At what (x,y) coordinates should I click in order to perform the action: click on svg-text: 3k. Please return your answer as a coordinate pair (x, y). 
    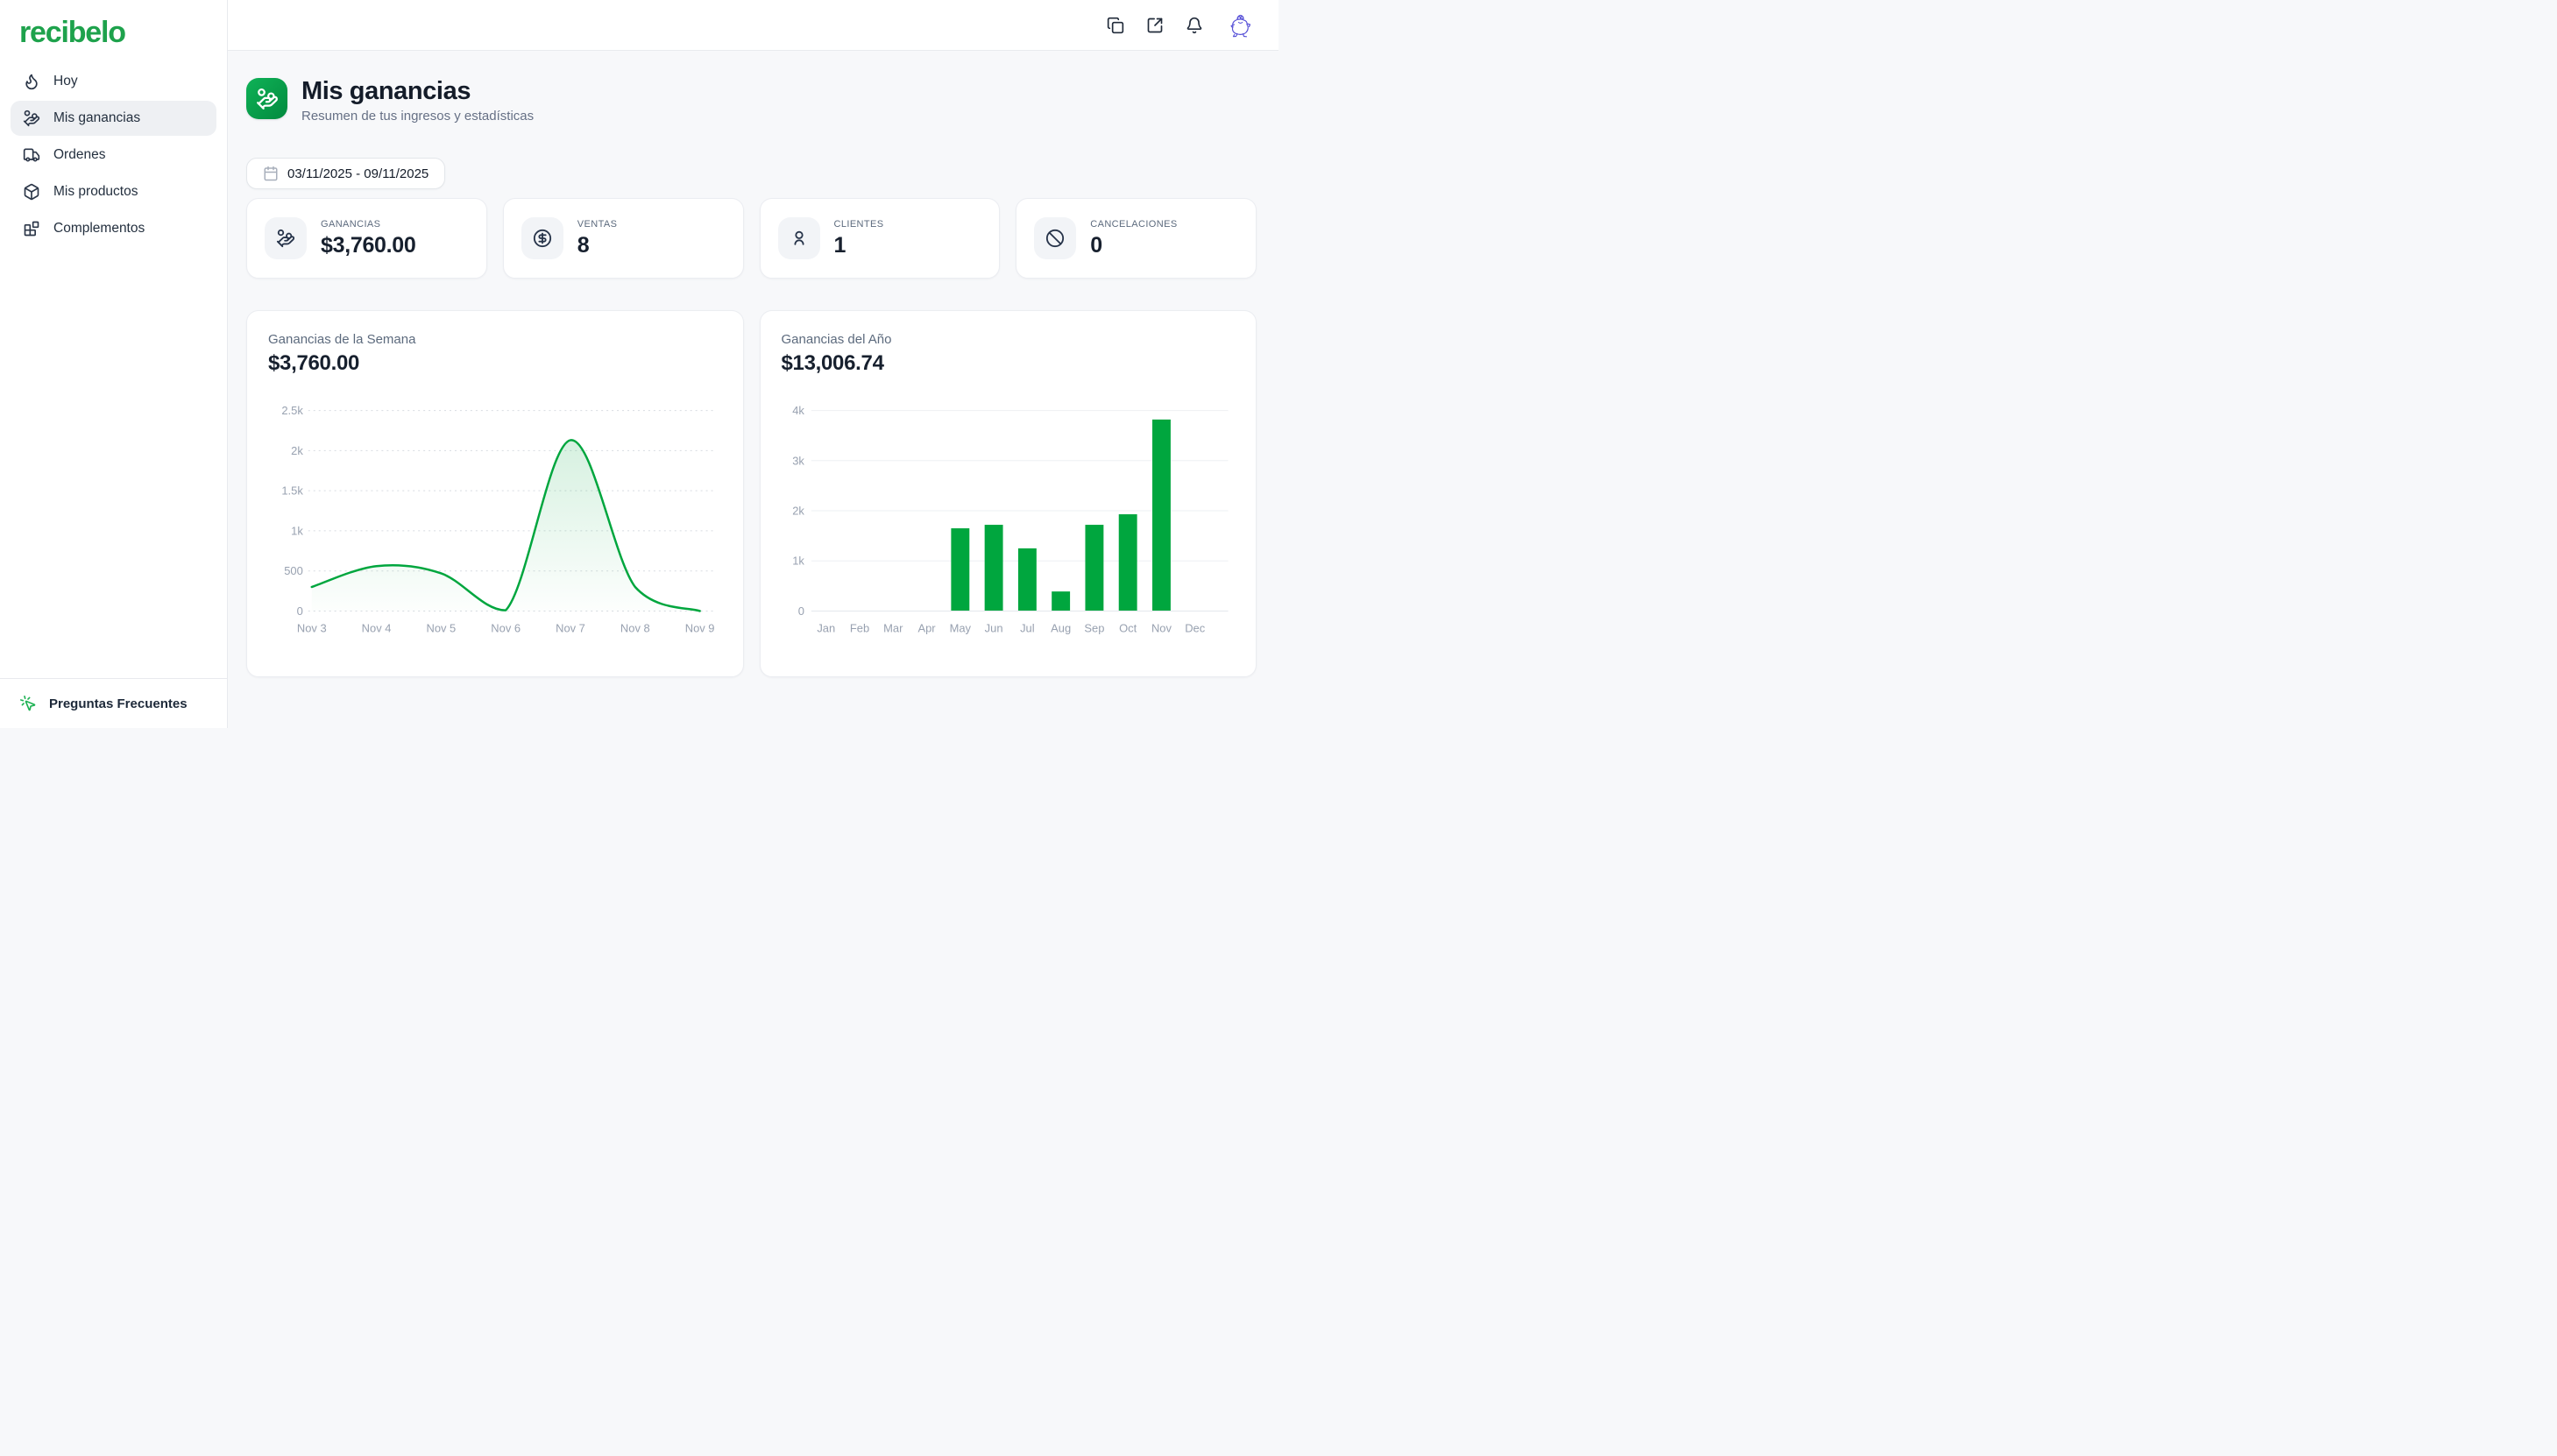
    Looking at the image, I should click on (798, 461).